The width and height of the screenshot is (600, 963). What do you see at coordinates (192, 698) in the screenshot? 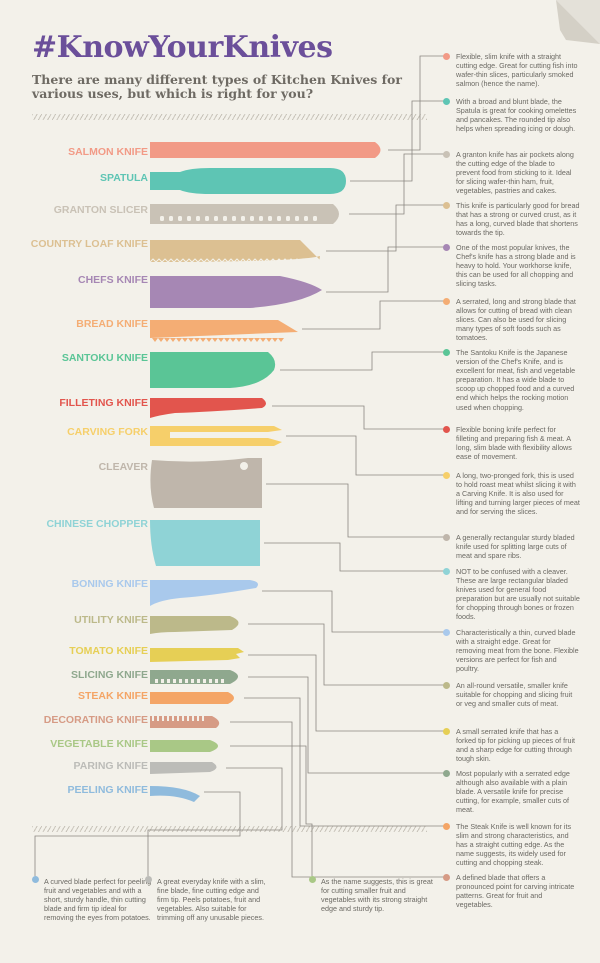
I see `steak-knife-shape` at bounding box center [192, 698].